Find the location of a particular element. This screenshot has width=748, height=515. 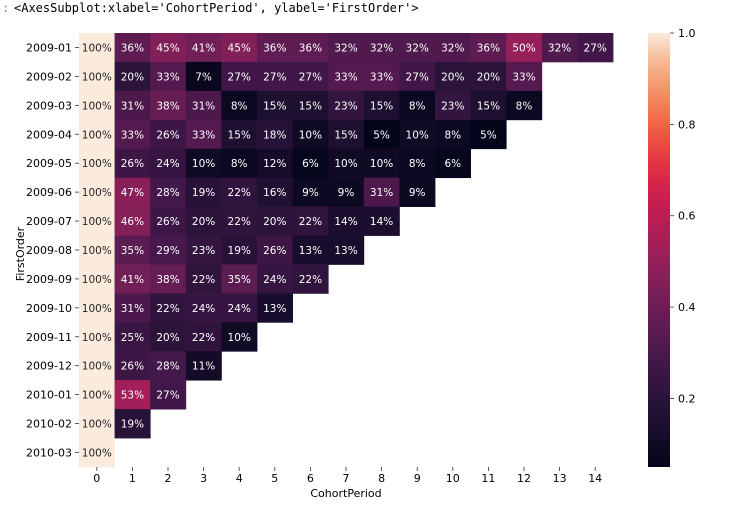

cell-value-label: 16% is located at coordinates (274, 193).